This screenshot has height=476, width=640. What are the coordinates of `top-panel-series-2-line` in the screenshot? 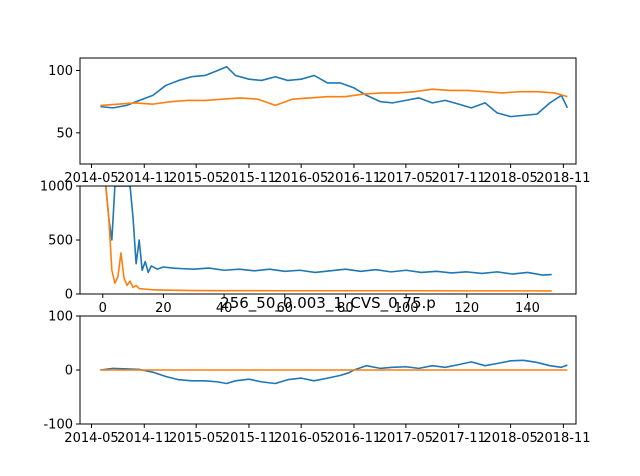 It's located at (334, 97).